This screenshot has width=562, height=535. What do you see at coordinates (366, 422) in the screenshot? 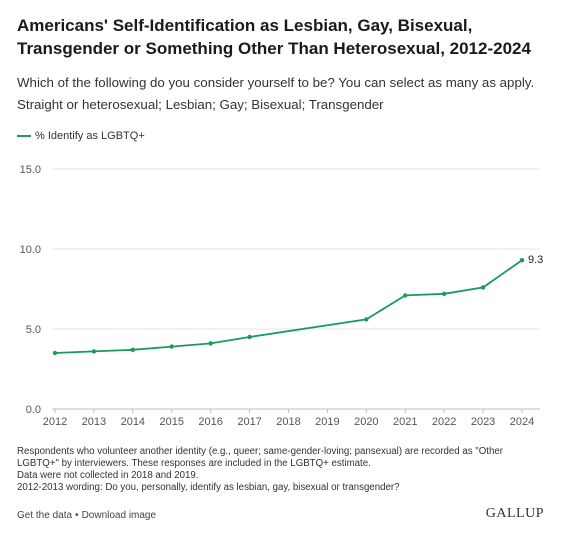
I see `x-tick-label: 2020` at bounding box center [366, 422].